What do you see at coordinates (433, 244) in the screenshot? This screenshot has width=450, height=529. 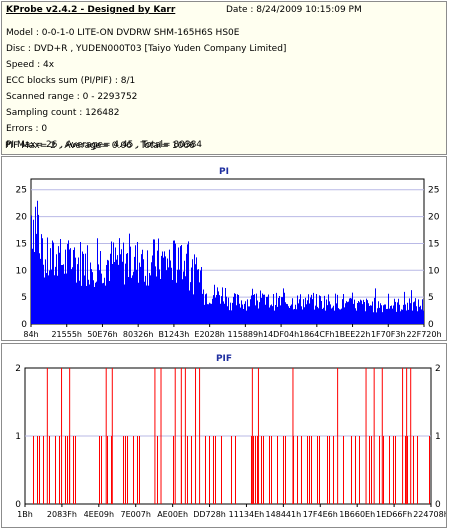 I see `pi-y-tick-right: 15` at bounding box center [433, 244].